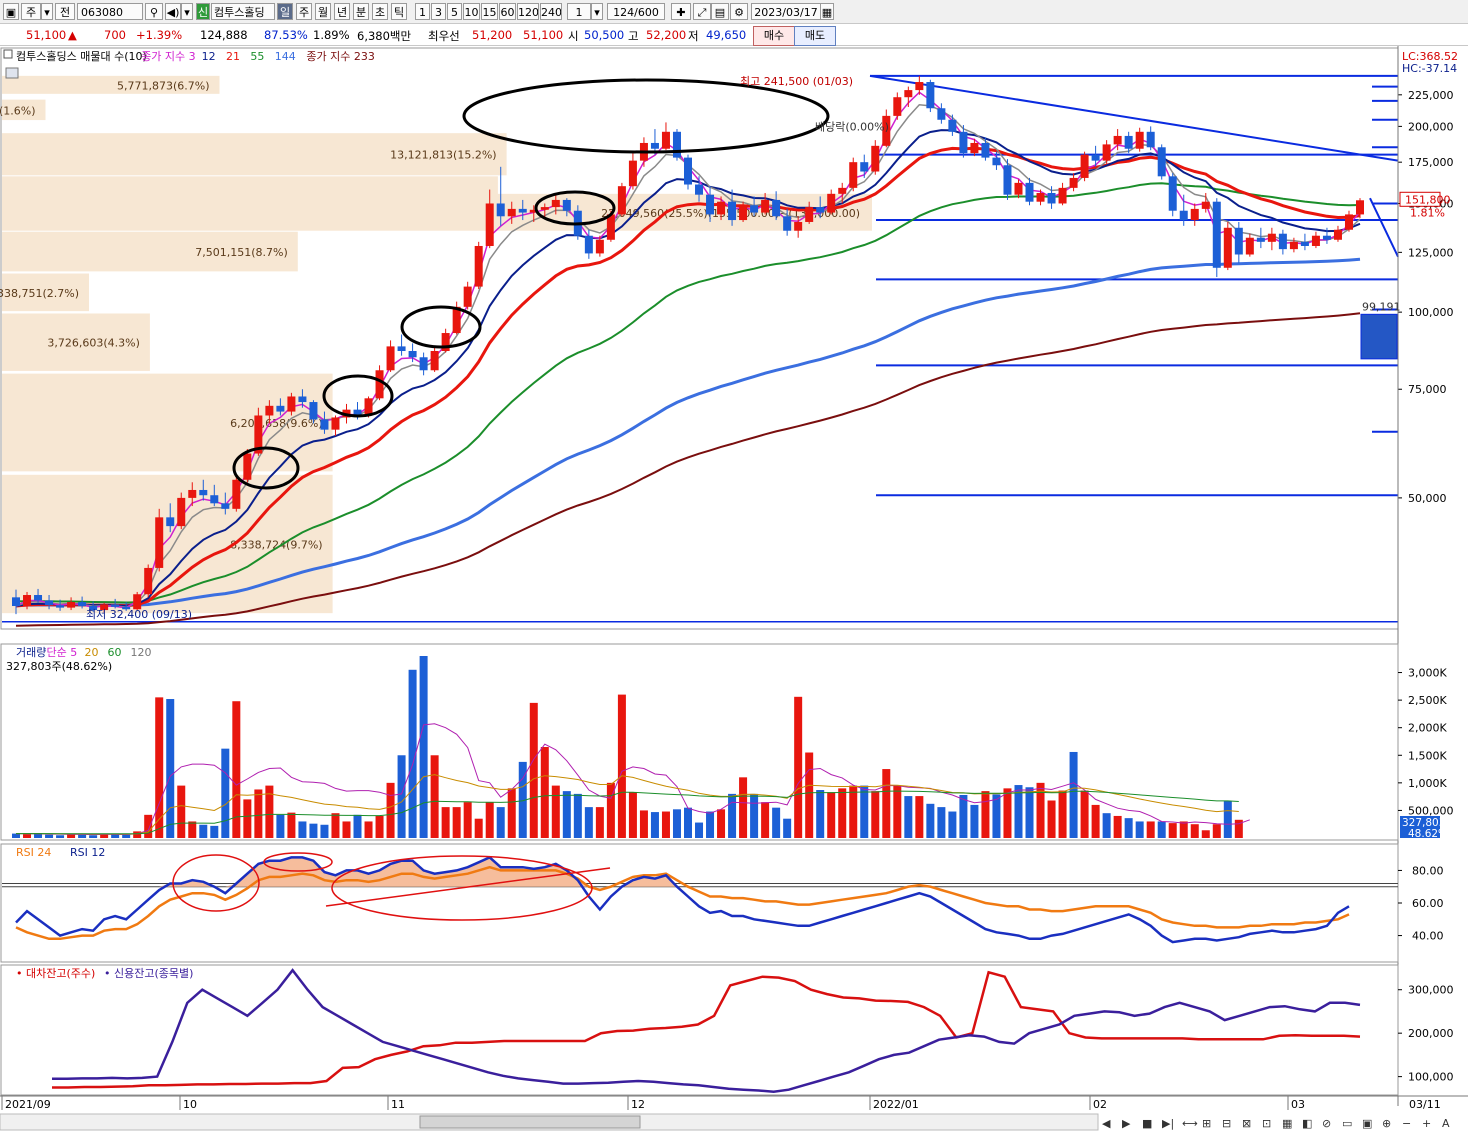 The height and width of the screenshot is (1132, 1468). Describe the element at coordinates (1423, 823) in the screenshot. I see `volume-last-value: 327,803` at that location.